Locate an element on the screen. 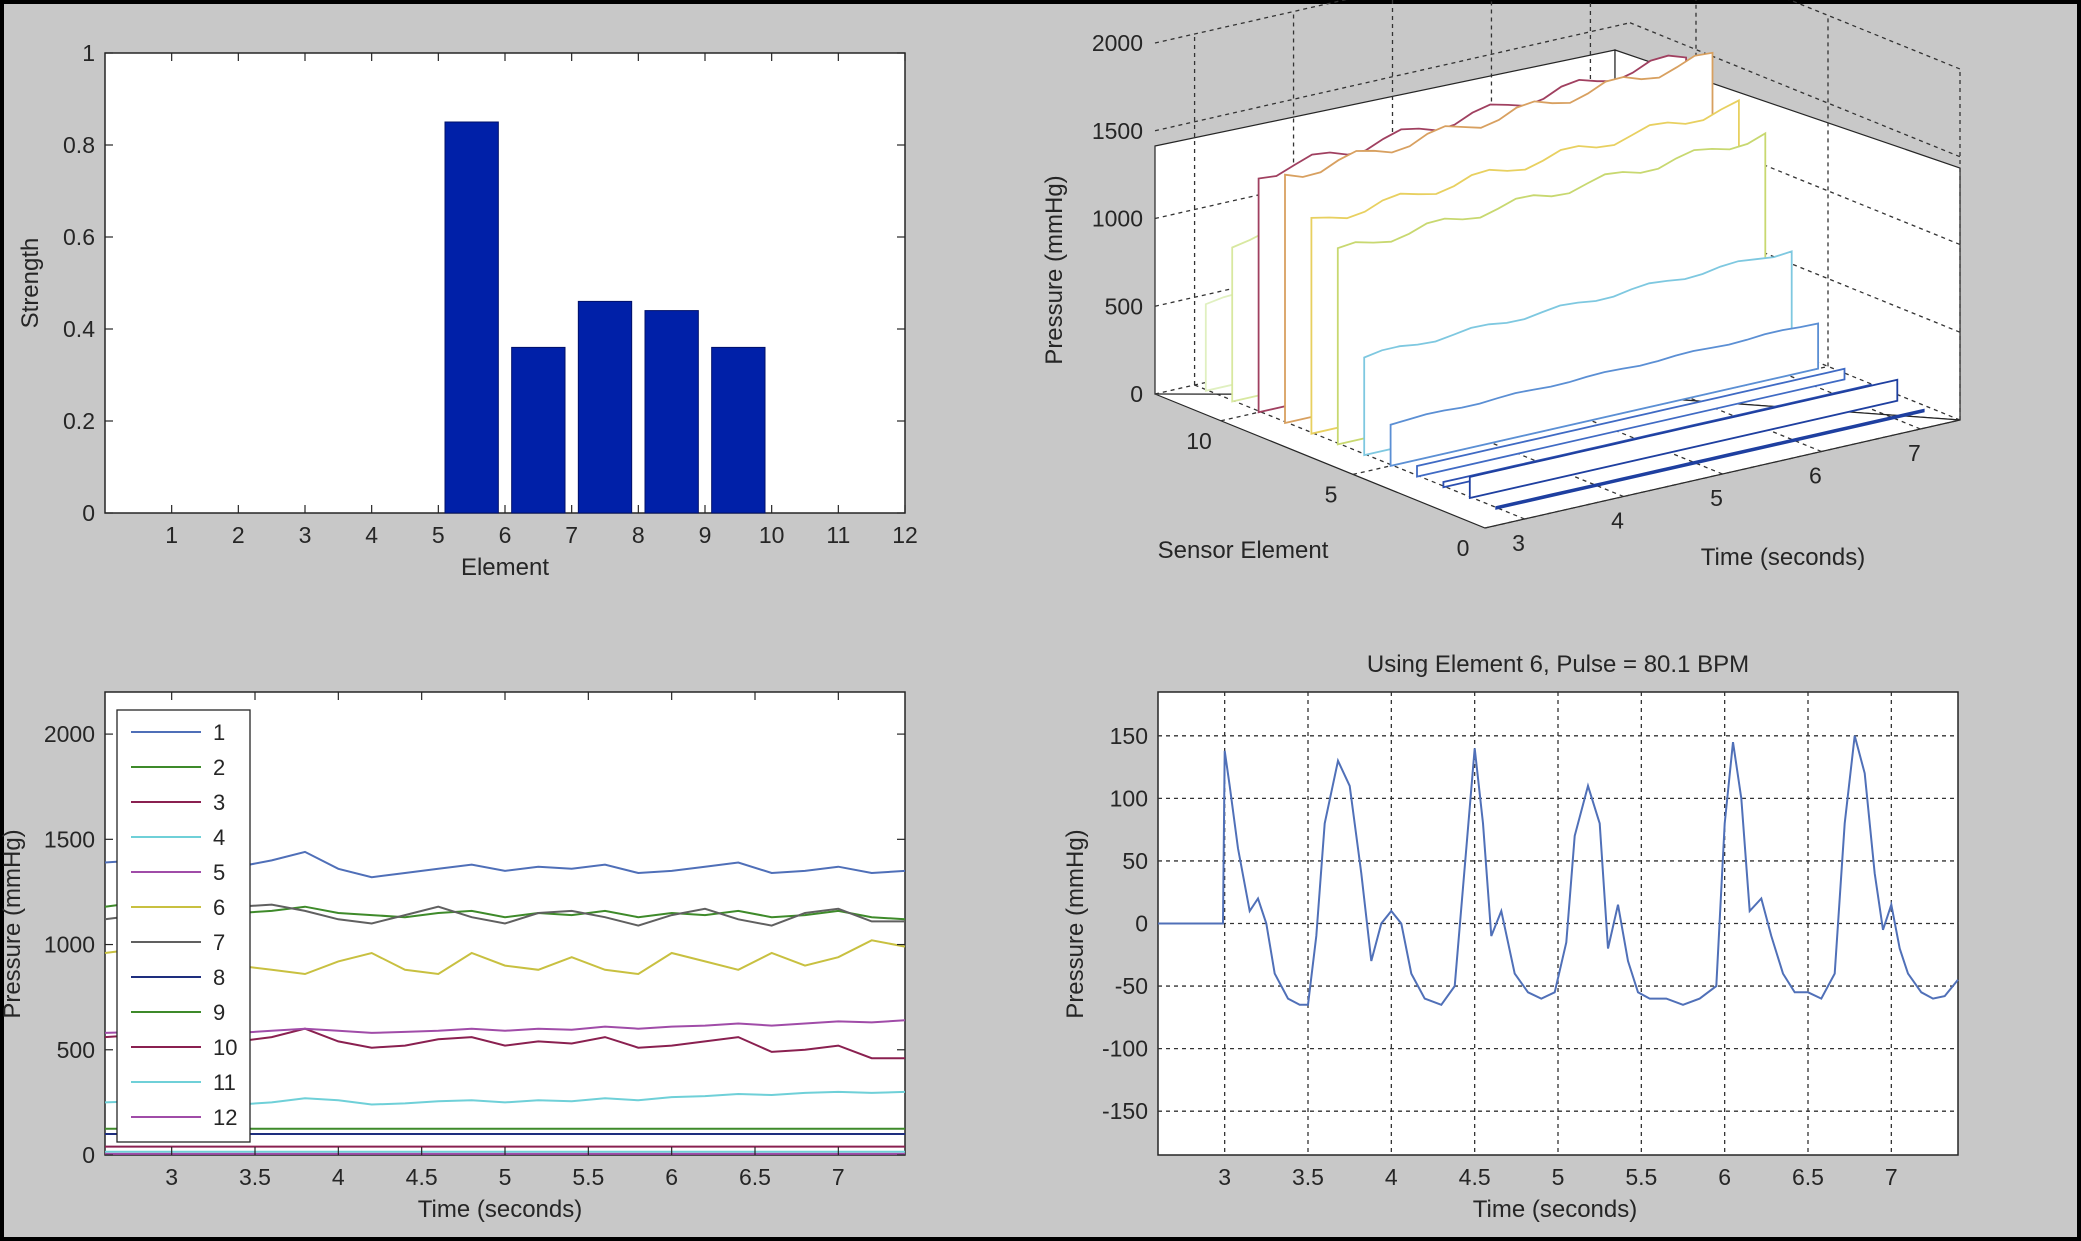 The width and height of the screenshot is (2081, 1241). legend-label-9: 9 is located at coordinates (219, 1012).